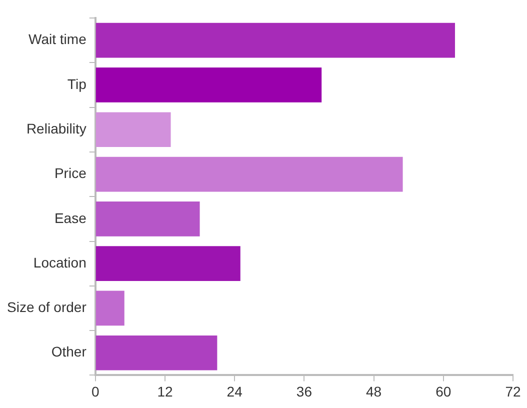 The height and width of the screenshot is (408, 527). What do you see at coordinates (234, 391) in the screenshot?
I see `x-tick-label: 24` at bounding box center [234, 391].